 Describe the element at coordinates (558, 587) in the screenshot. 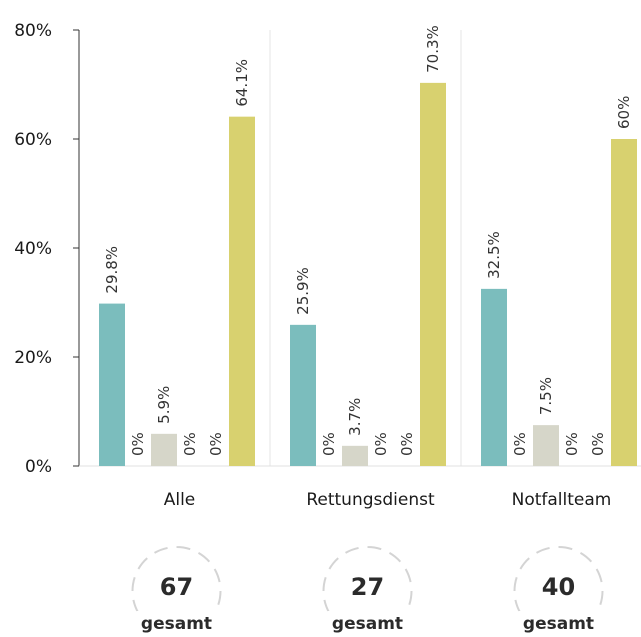

I see `total-number: 40` at that location.